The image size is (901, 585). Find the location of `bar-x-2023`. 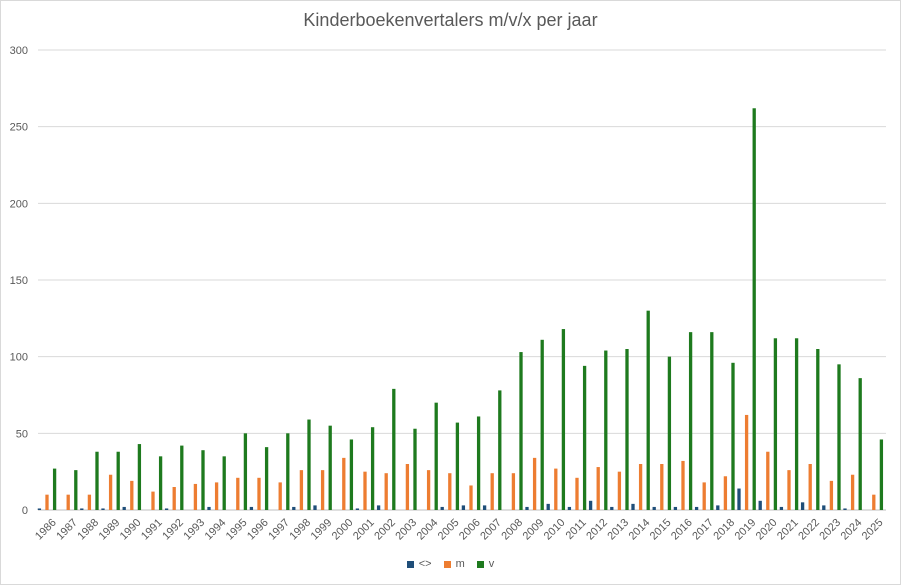

bar-x-2023 is located at coordinates (824, 507).